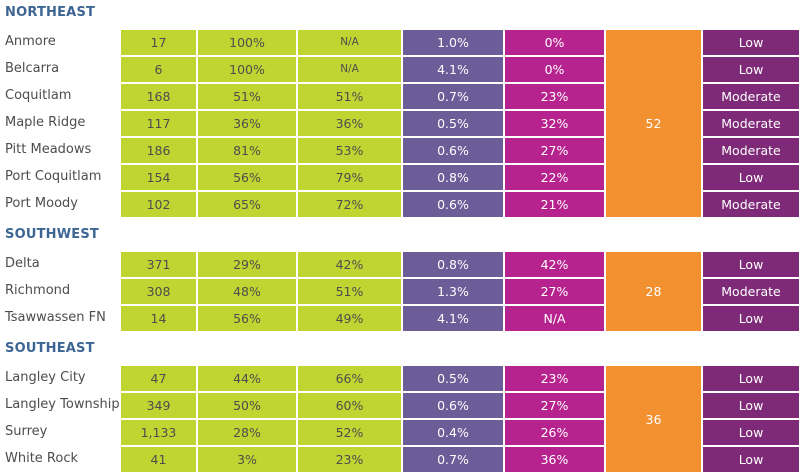 Image resolution: width=800 pixels, height=476 pixels. What do you see at coordinates (247, 459) in the screenshot?
I see `data-cell: 3%` at bounding box center [247, 459].